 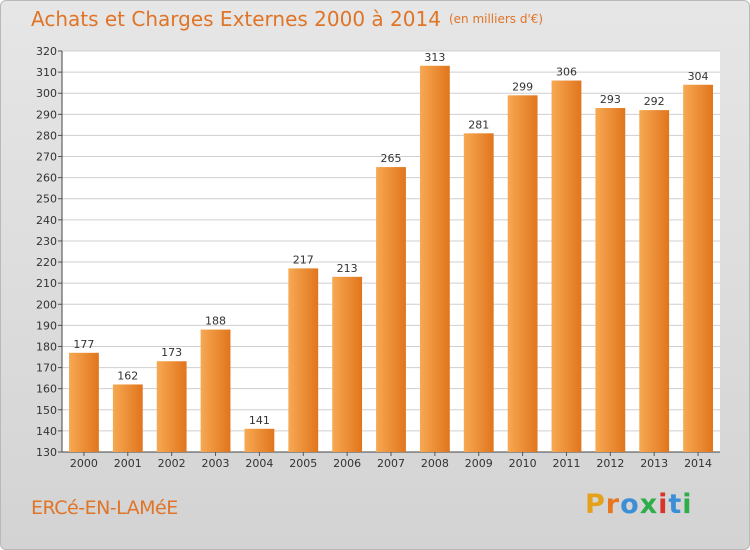 What do you see at coordinates (496, 19) in the screenshot?
I see `chart-subtitle: (en milliers d'€)` at bounding box center [496, 19].